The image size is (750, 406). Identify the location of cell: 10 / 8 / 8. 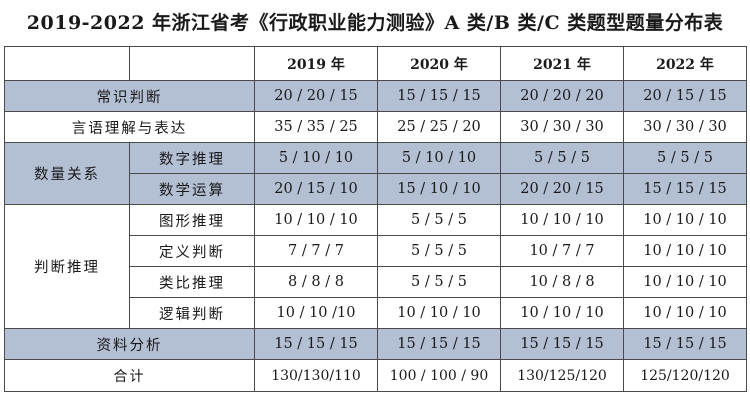
(562, 282).